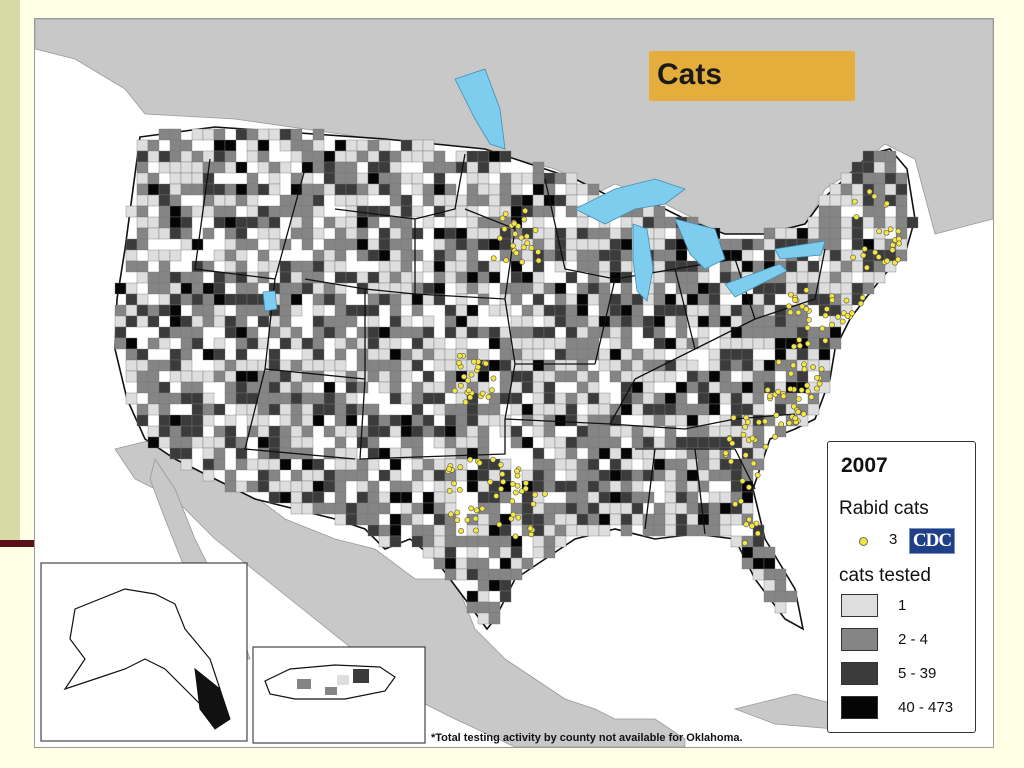 This screenshot has width=1024, height=768. Describe the element at coordinates (863, 541) in the screenshot. I see `rabid-cat-dot-icon` at that location.